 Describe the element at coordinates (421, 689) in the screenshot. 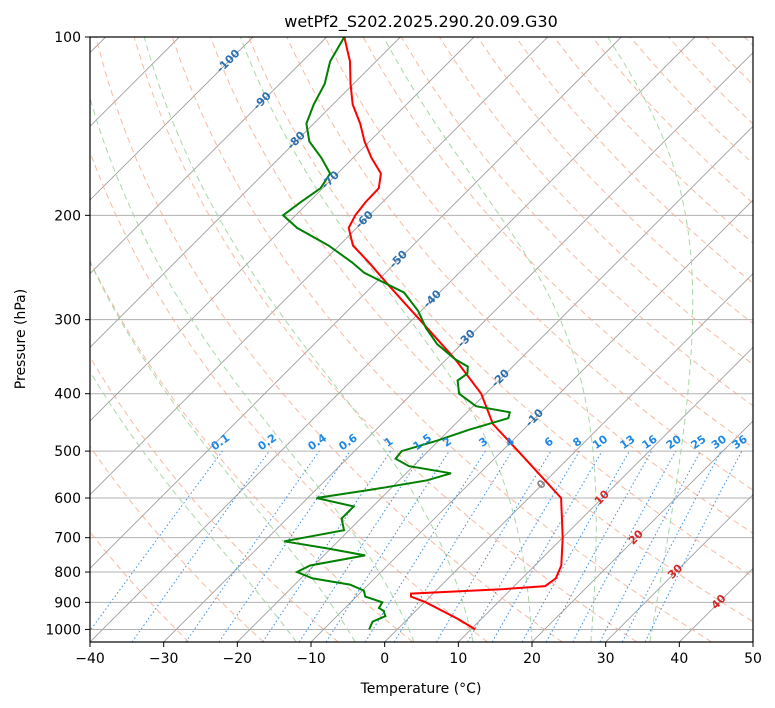

I see `x-axis-label: Temperature (°C)` at that location.